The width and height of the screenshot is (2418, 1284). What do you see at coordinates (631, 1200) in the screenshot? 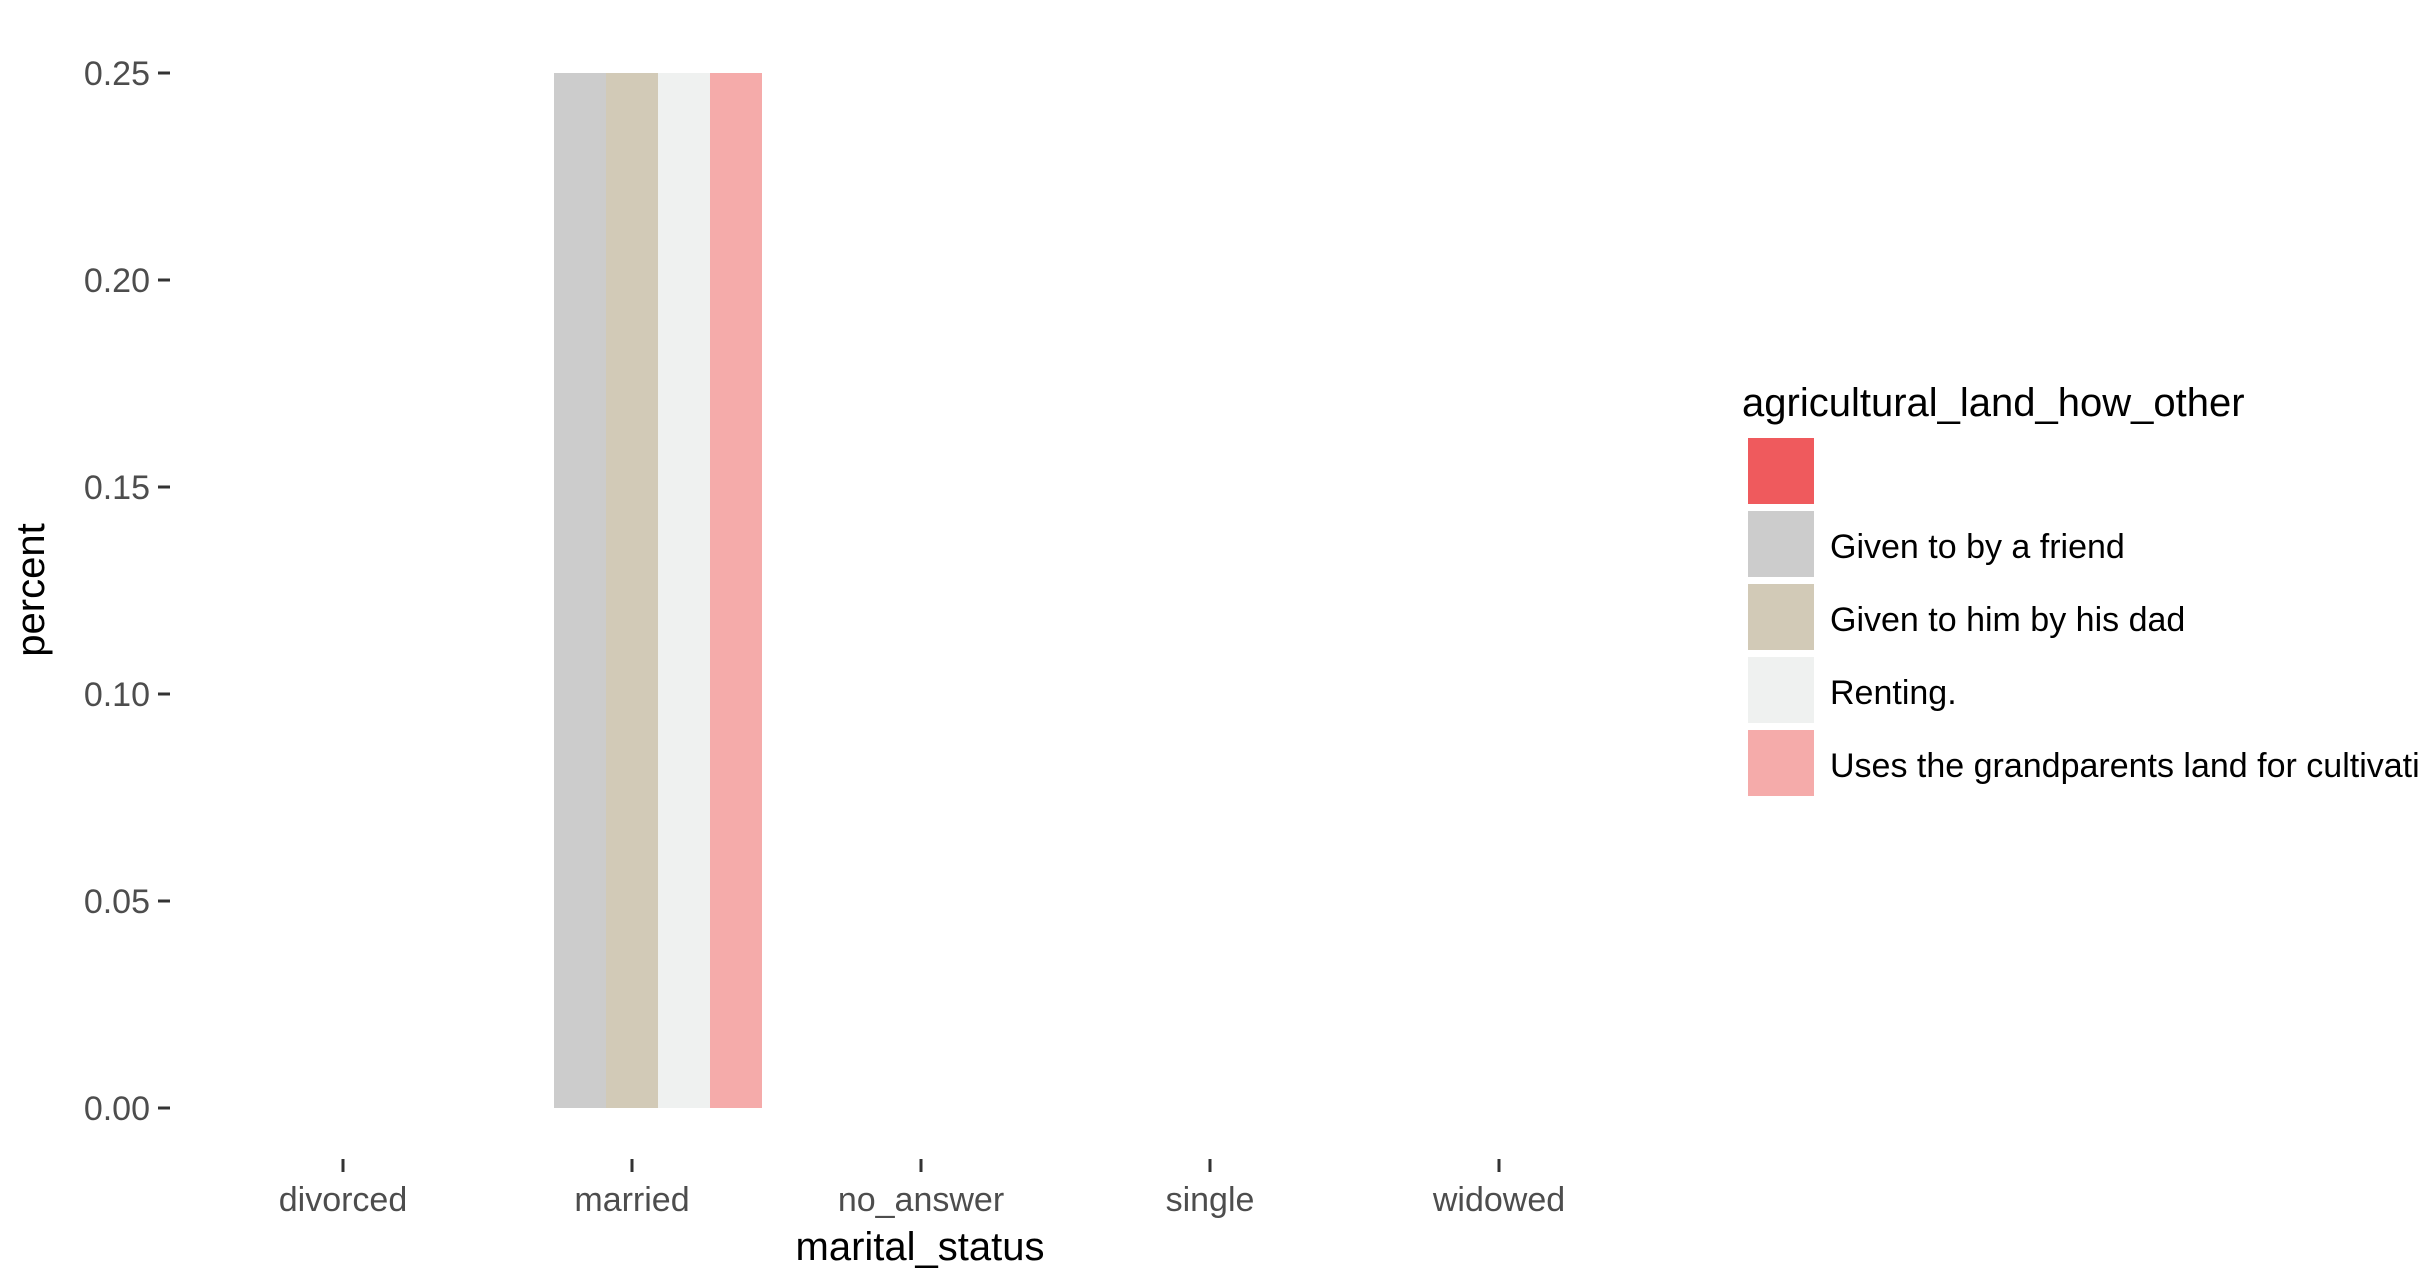
I see `x-tick-label: married` at bounding box center [631, 1200].